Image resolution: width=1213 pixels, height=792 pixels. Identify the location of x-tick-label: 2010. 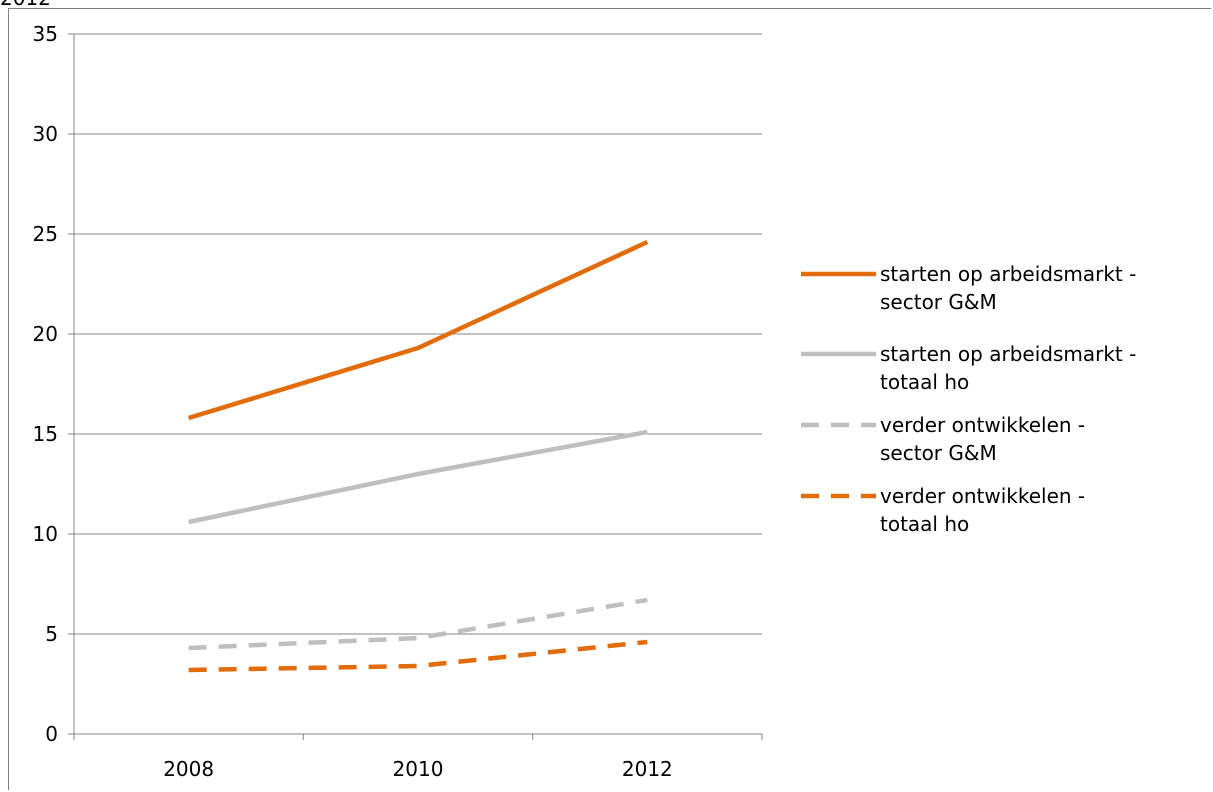
(418, 769).